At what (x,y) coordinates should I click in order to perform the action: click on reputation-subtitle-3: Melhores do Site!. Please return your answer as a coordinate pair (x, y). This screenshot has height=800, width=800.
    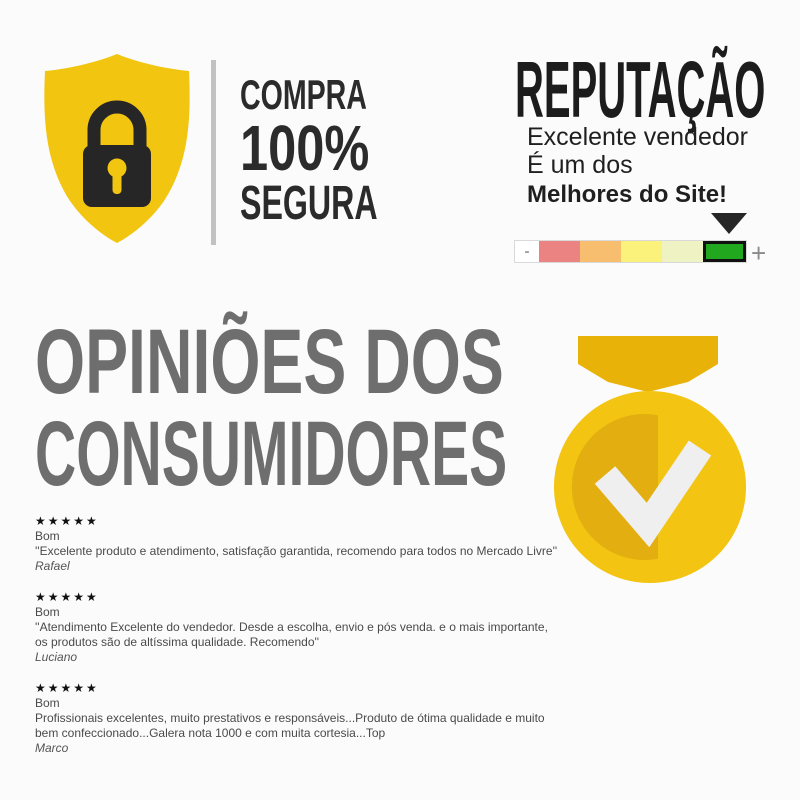
    Looking at the image, I should click on (627, 194).